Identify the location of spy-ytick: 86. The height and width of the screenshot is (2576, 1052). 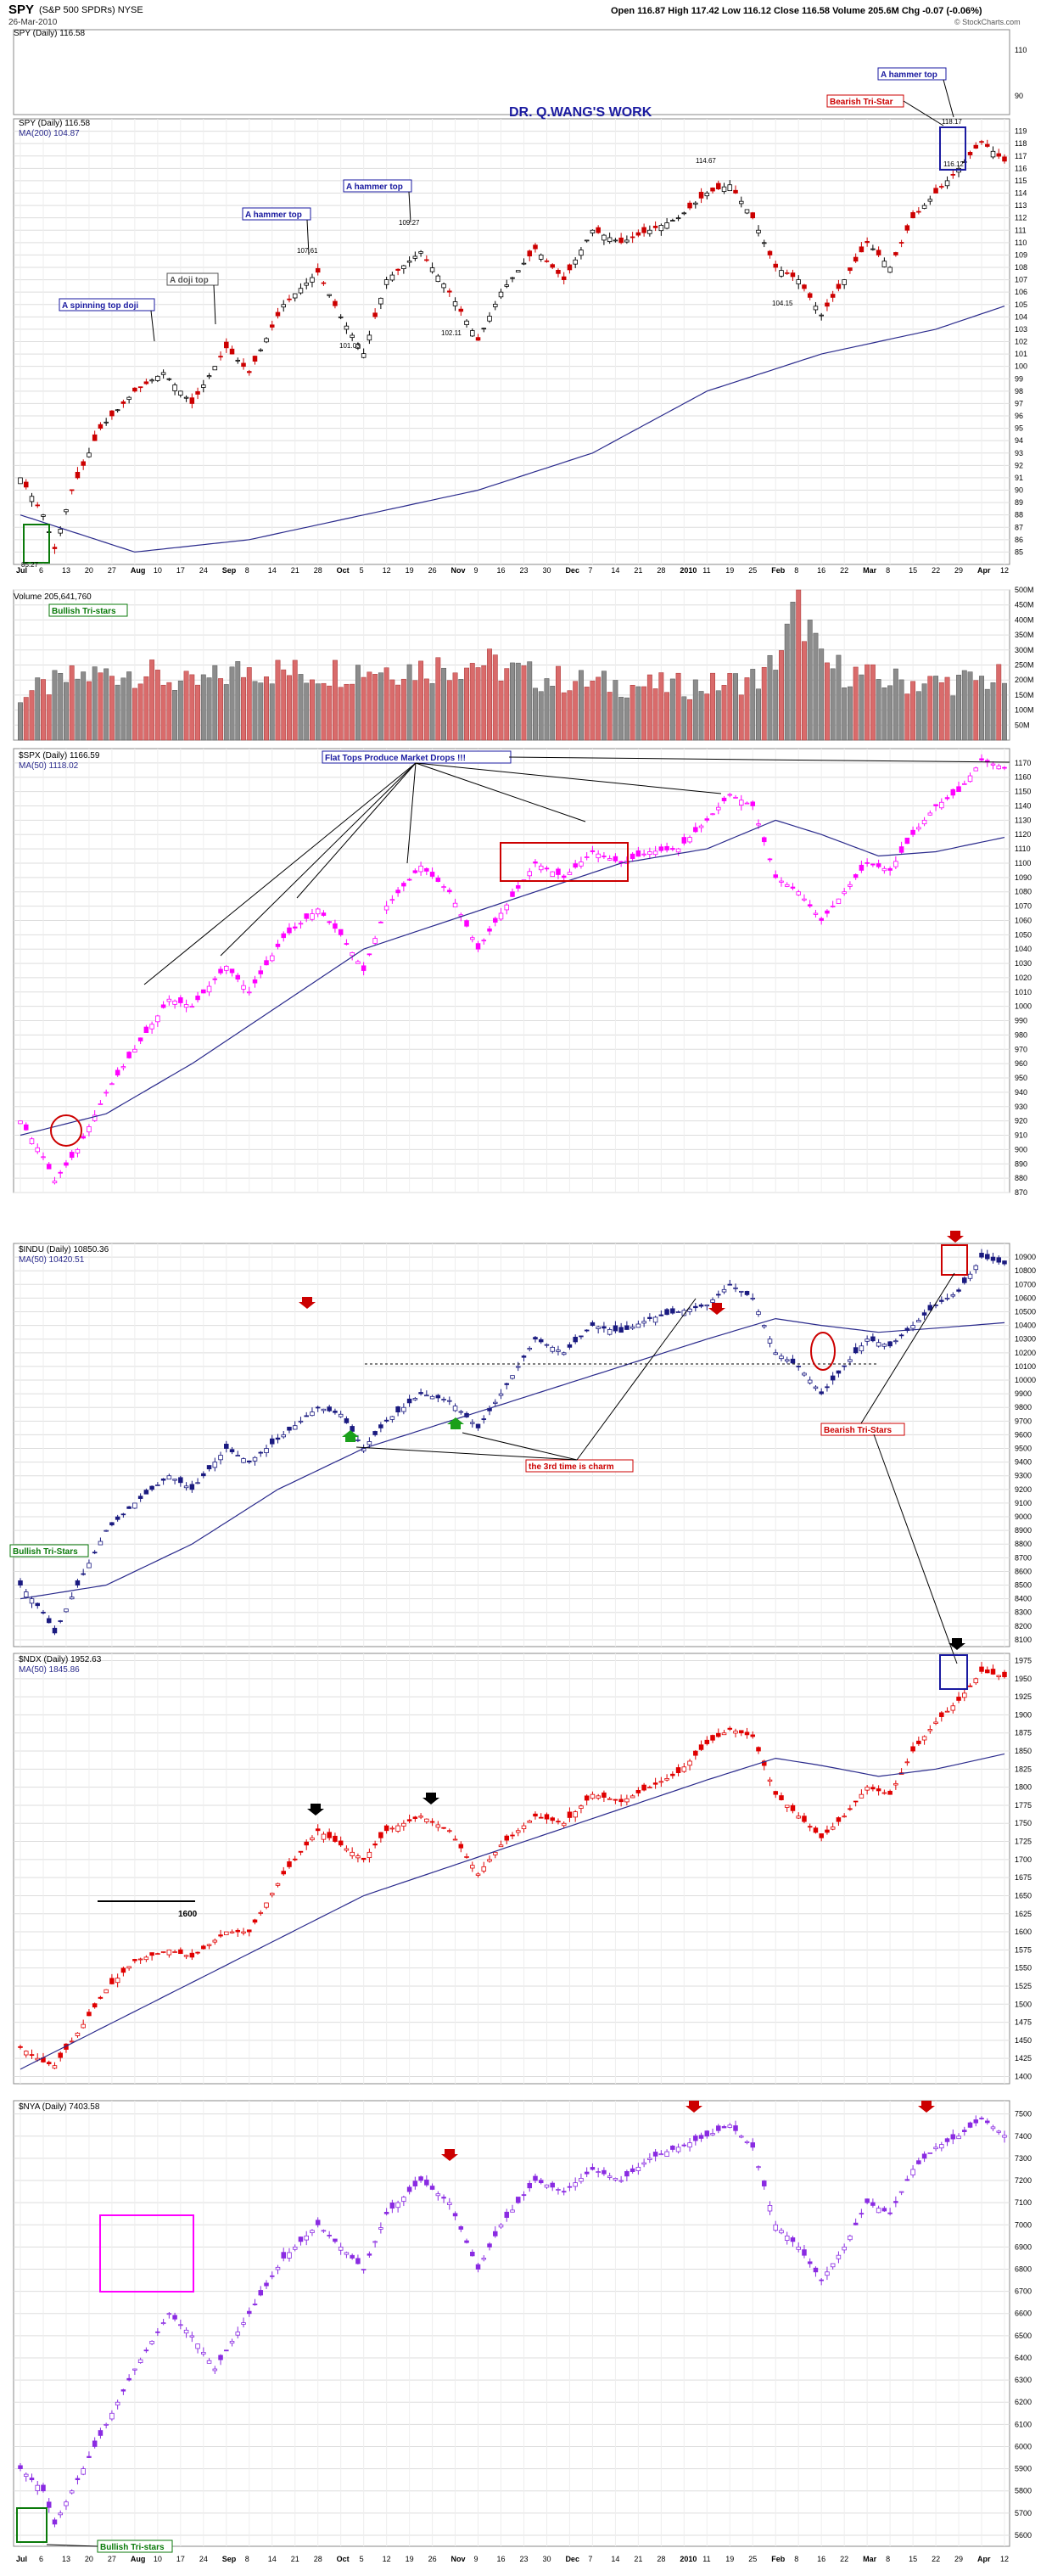
(1019, 540).